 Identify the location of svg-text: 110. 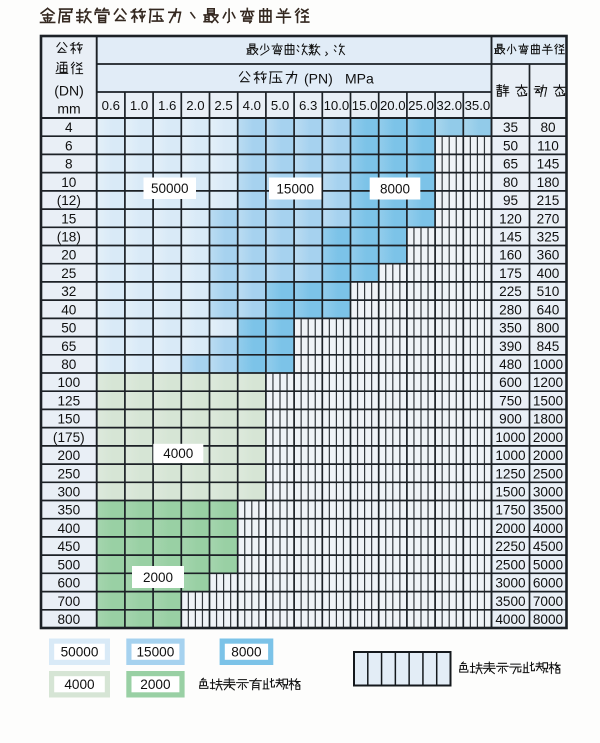
(548, 145).